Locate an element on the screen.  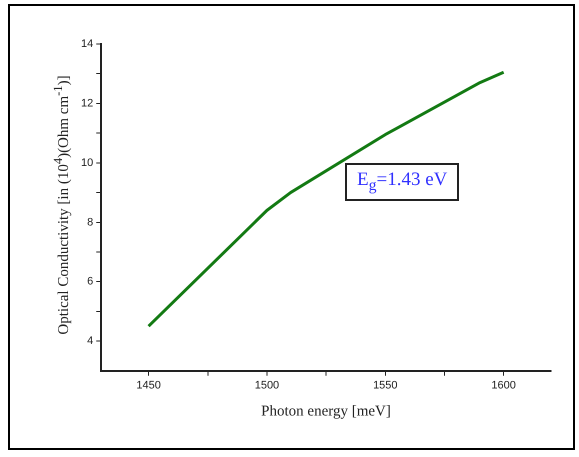
y-tick-label: 14 is located at coordinates (87, 44).